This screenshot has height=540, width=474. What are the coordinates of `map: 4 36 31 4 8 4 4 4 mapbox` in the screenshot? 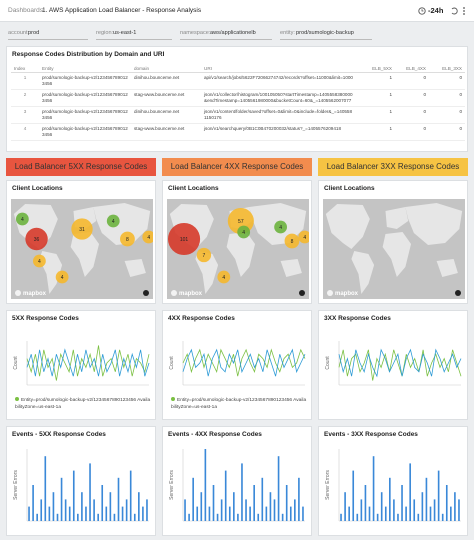 It's located at (82, 249).